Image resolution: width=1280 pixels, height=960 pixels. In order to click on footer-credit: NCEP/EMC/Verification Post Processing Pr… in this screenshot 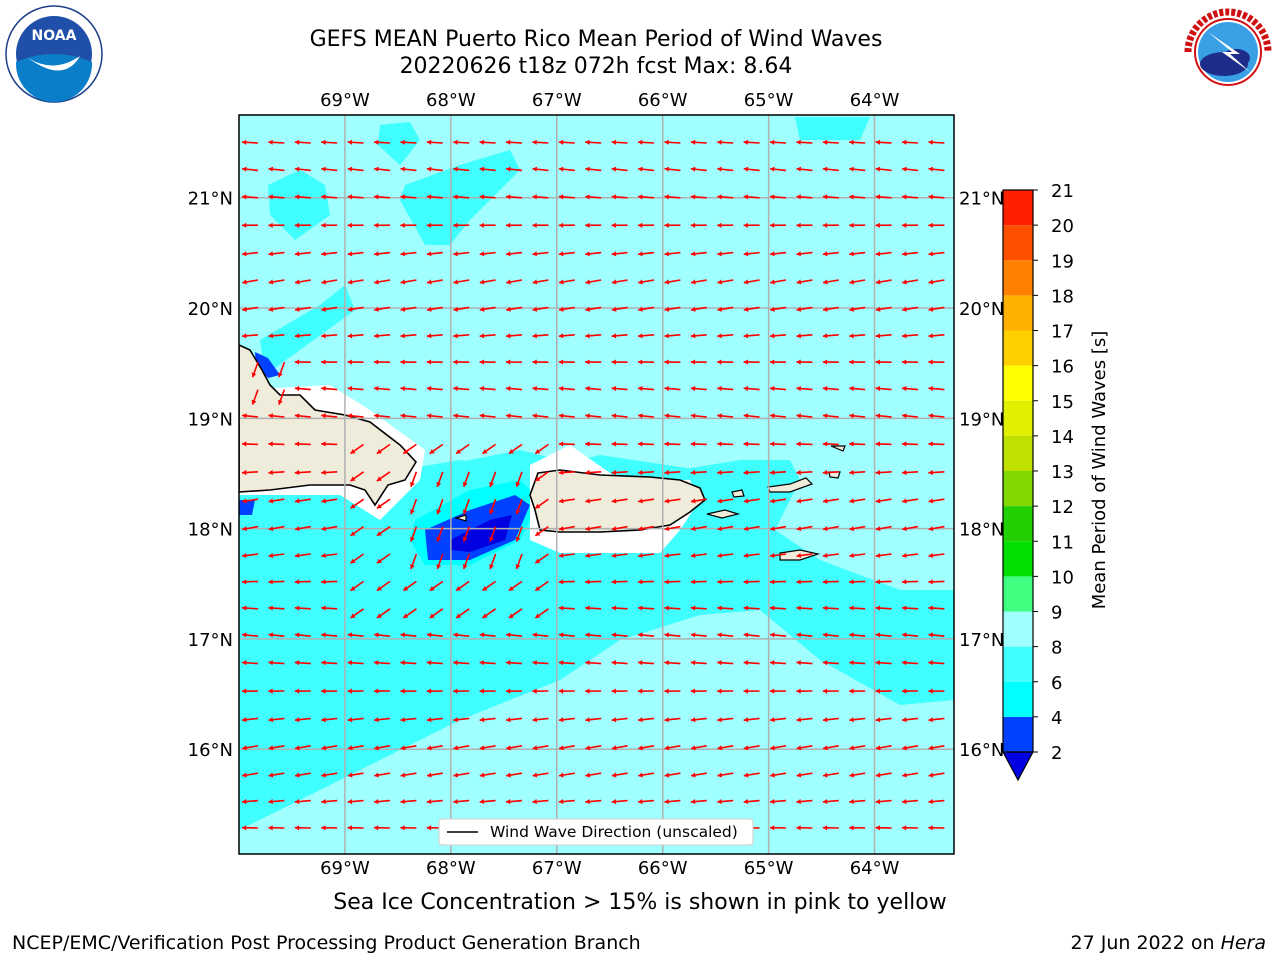, I will do `click(326, 943)`.